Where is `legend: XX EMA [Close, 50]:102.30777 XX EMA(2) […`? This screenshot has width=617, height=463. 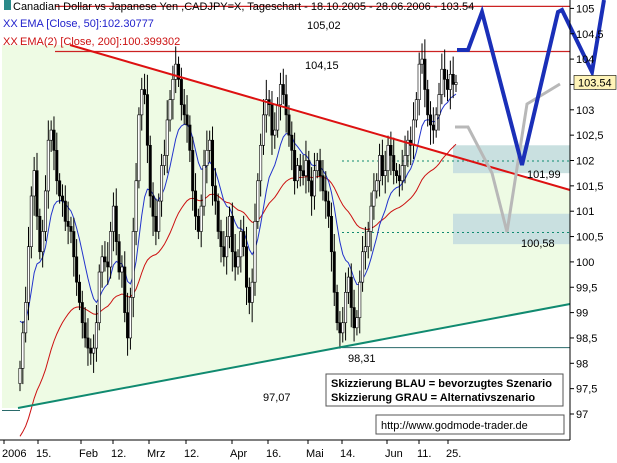 legend: XX EMA [Close, 50]:102.30777 XX EMA(2) [… is located at coordinates (91, 33).